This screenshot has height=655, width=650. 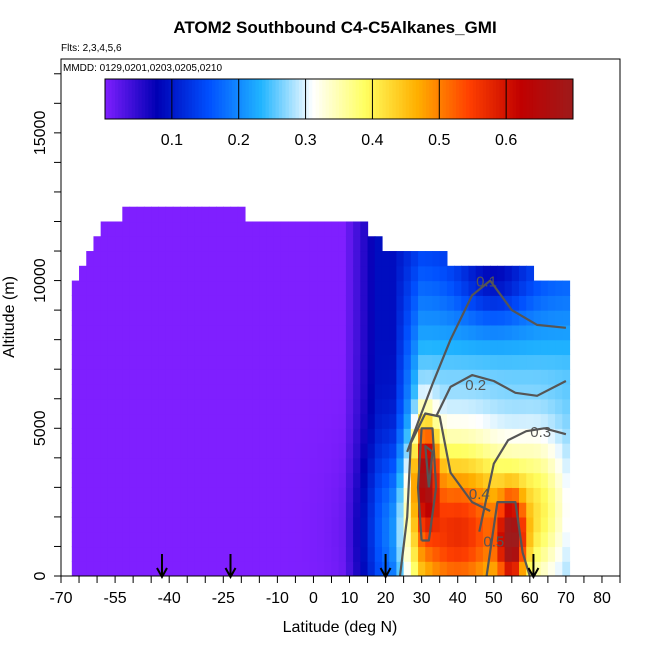 I want to click on colorbar-tick-label: 0.3, so click(x=305, y=140).